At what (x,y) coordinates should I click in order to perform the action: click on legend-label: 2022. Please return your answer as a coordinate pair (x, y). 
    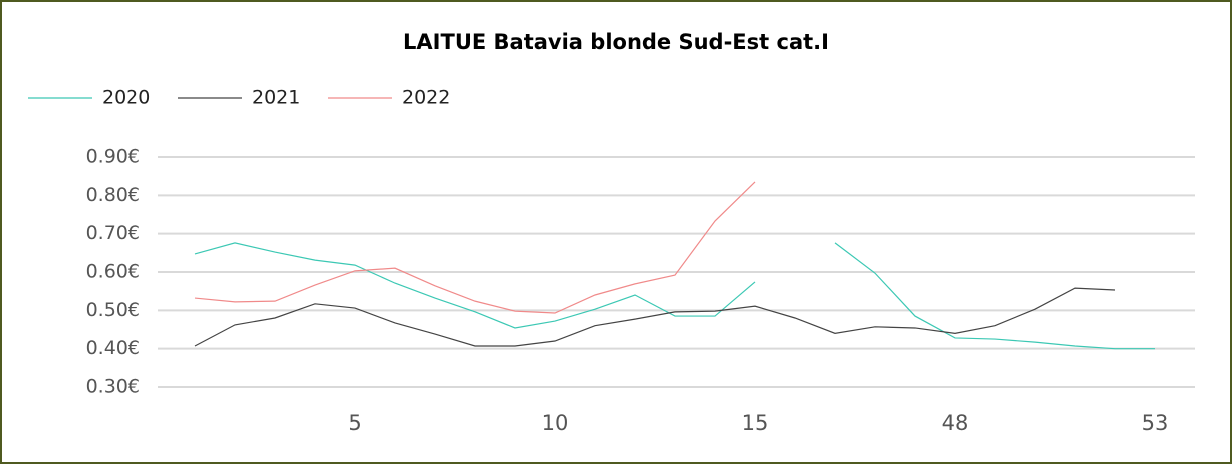
    Looking at the image, I should click on (426, 98).